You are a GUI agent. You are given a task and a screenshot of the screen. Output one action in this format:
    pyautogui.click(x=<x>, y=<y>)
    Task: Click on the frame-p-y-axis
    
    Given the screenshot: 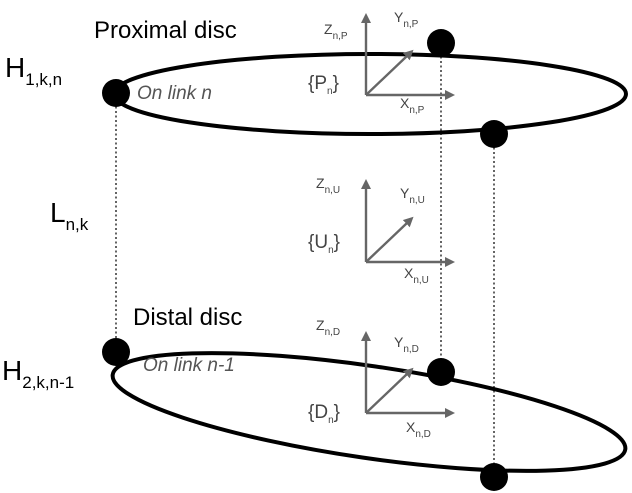 What is the action you would take?
    pyautogui.click(x=386, y=75)
    